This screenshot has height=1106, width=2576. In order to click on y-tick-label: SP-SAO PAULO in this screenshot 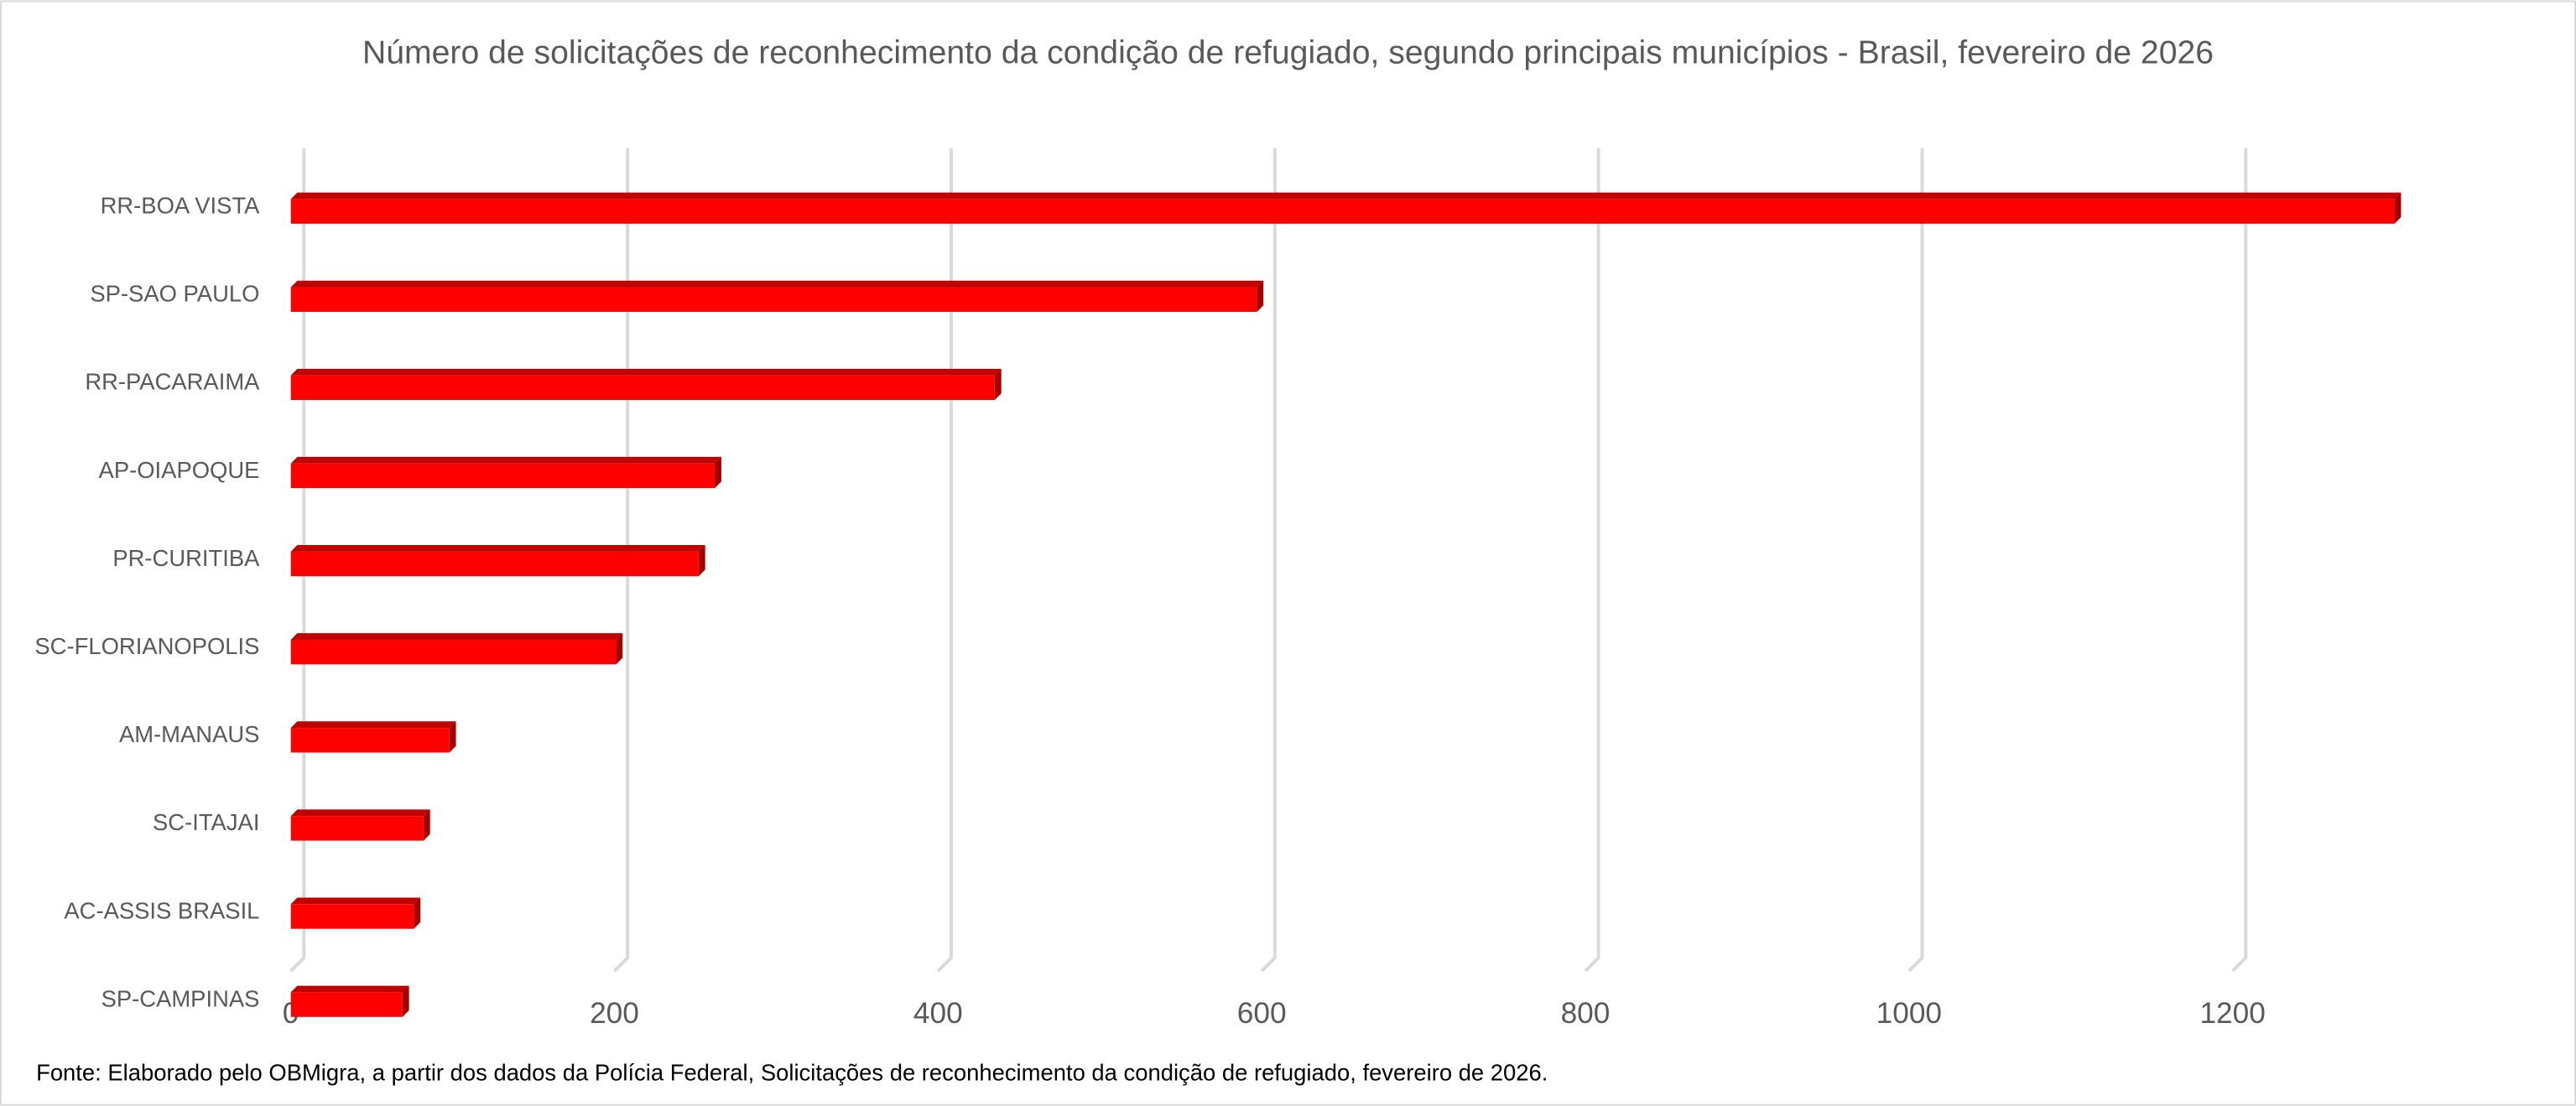, I will do `click(174, 294)`.